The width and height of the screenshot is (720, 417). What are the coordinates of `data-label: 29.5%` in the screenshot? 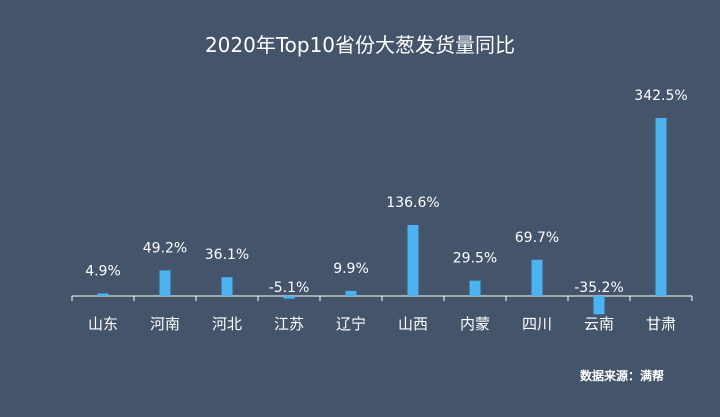 It's located at (475, 259).